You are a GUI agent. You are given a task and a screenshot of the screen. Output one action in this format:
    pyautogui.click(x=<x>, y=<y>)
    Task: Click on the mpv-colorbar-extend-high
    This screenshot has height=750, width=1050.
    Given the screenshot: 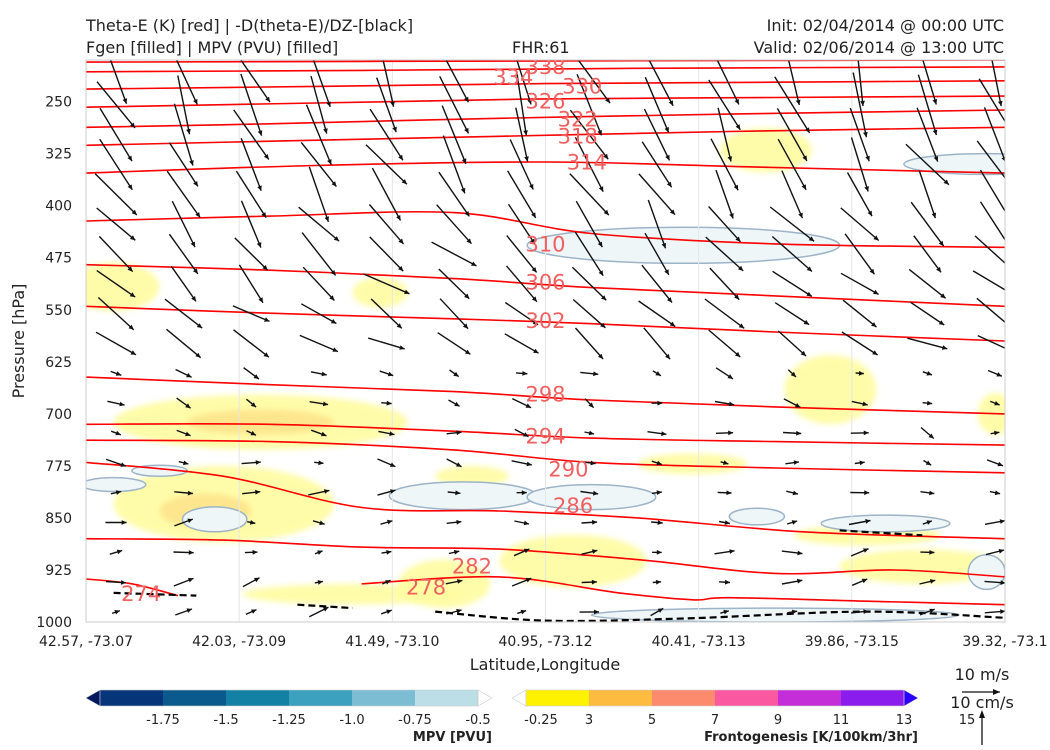 What is the action you would take?
    pyautogui.click(x=485, y=698)
    